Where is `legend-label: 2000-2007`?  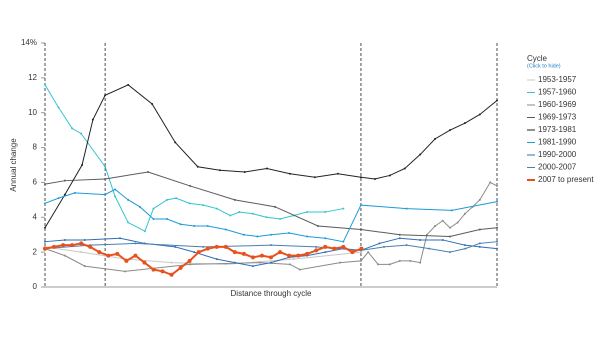
legend-label: 2000-2007 is located at coordinates (557, 167).